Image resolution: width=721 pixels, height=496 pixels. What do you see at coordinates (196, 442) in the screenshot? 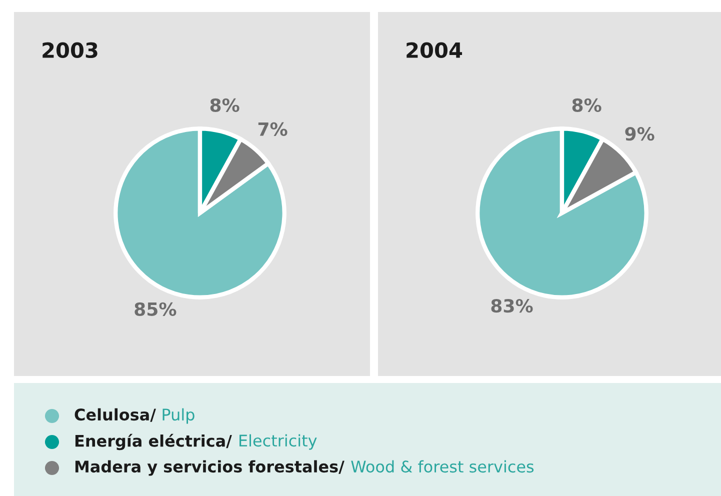
I see `legend-label: Energía eléctrica/ Electricity` at bounding box center [196, 442].